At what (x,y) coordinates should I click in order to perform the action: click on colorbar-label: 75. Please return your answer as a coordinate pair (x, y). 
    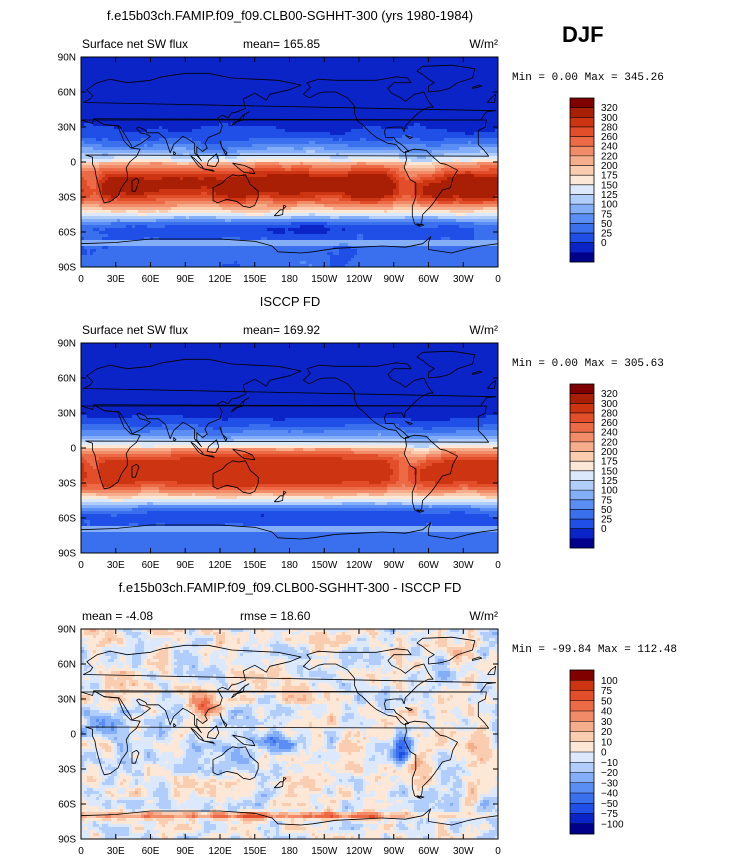
    Looking at the image, I should click on (607, 691).